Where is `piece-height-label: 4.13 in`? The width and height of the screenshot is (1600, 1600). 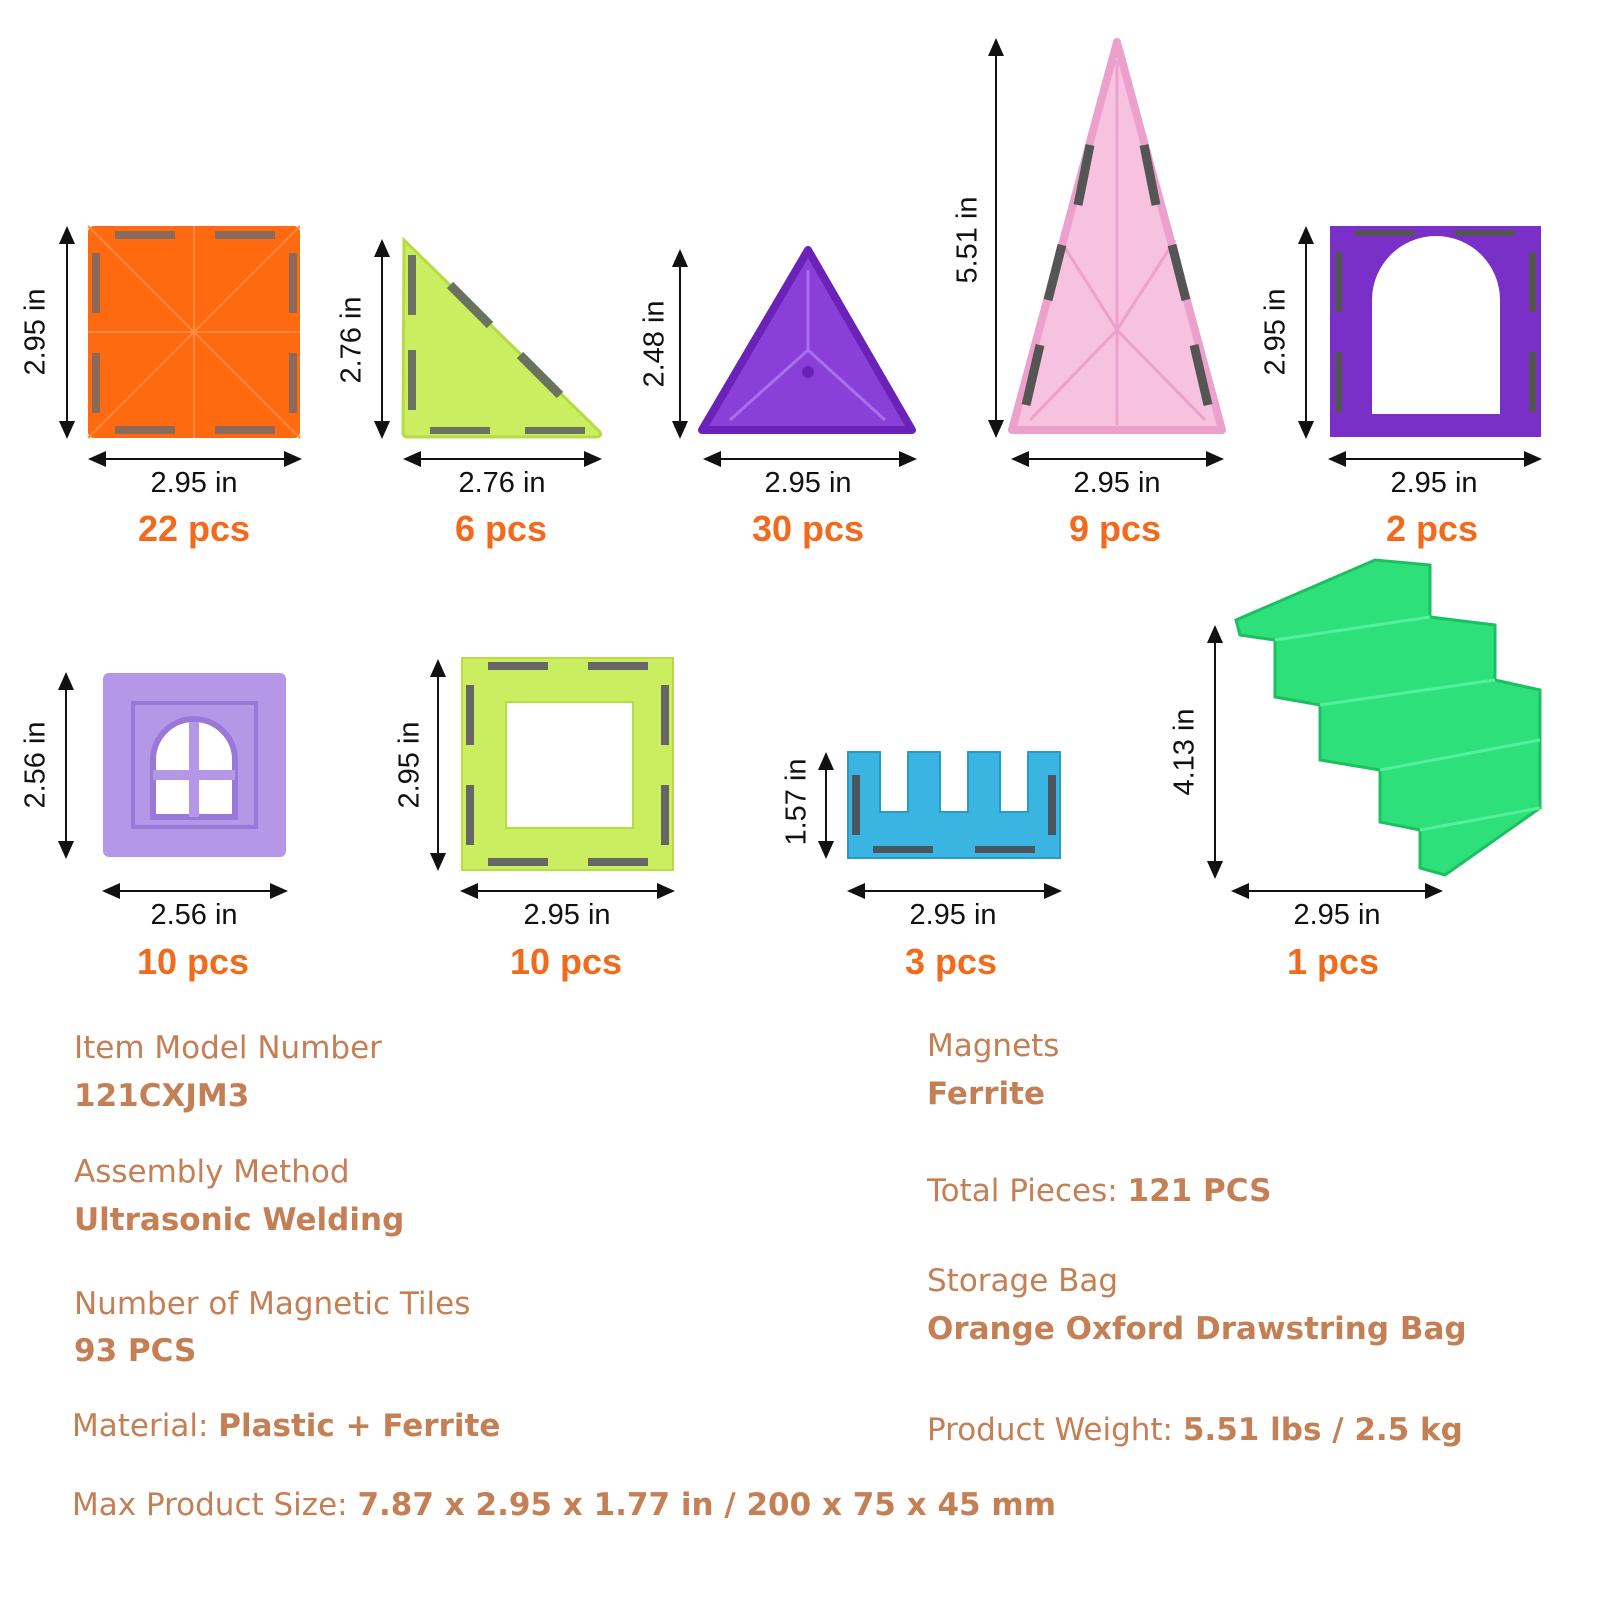
piece-height-label: 4.13 in is located at coordinates (1184, 752).